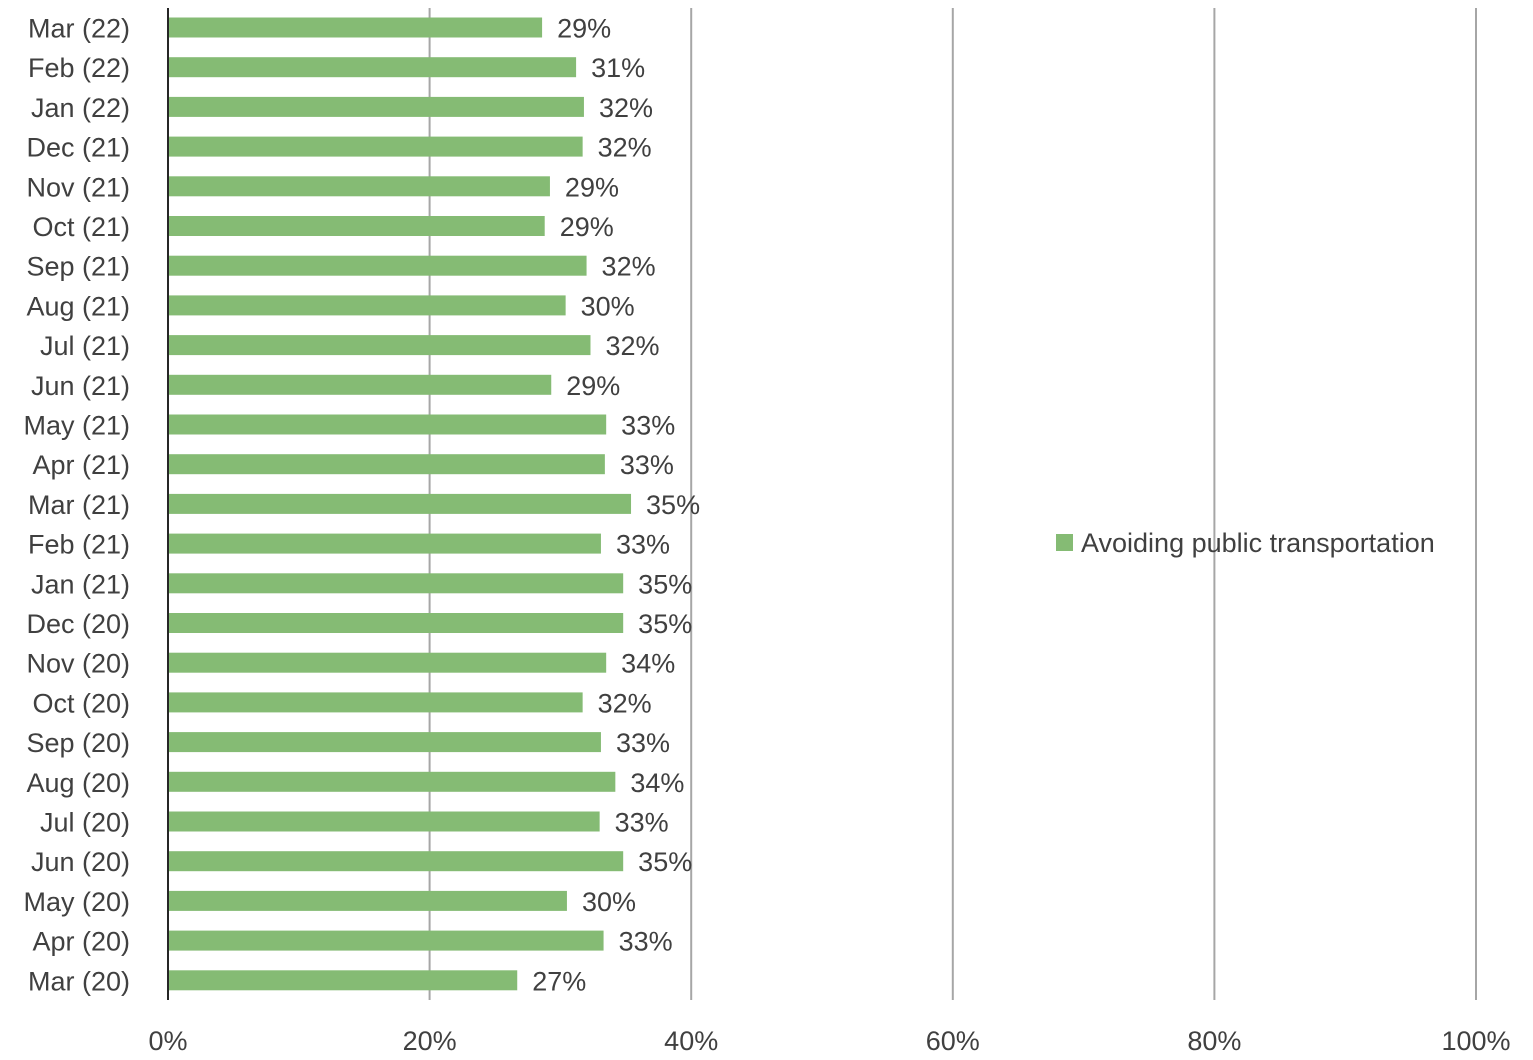 The image size is (1533, 1060). I want to click on y-tick-label: Jul (21), so click(85, 346).